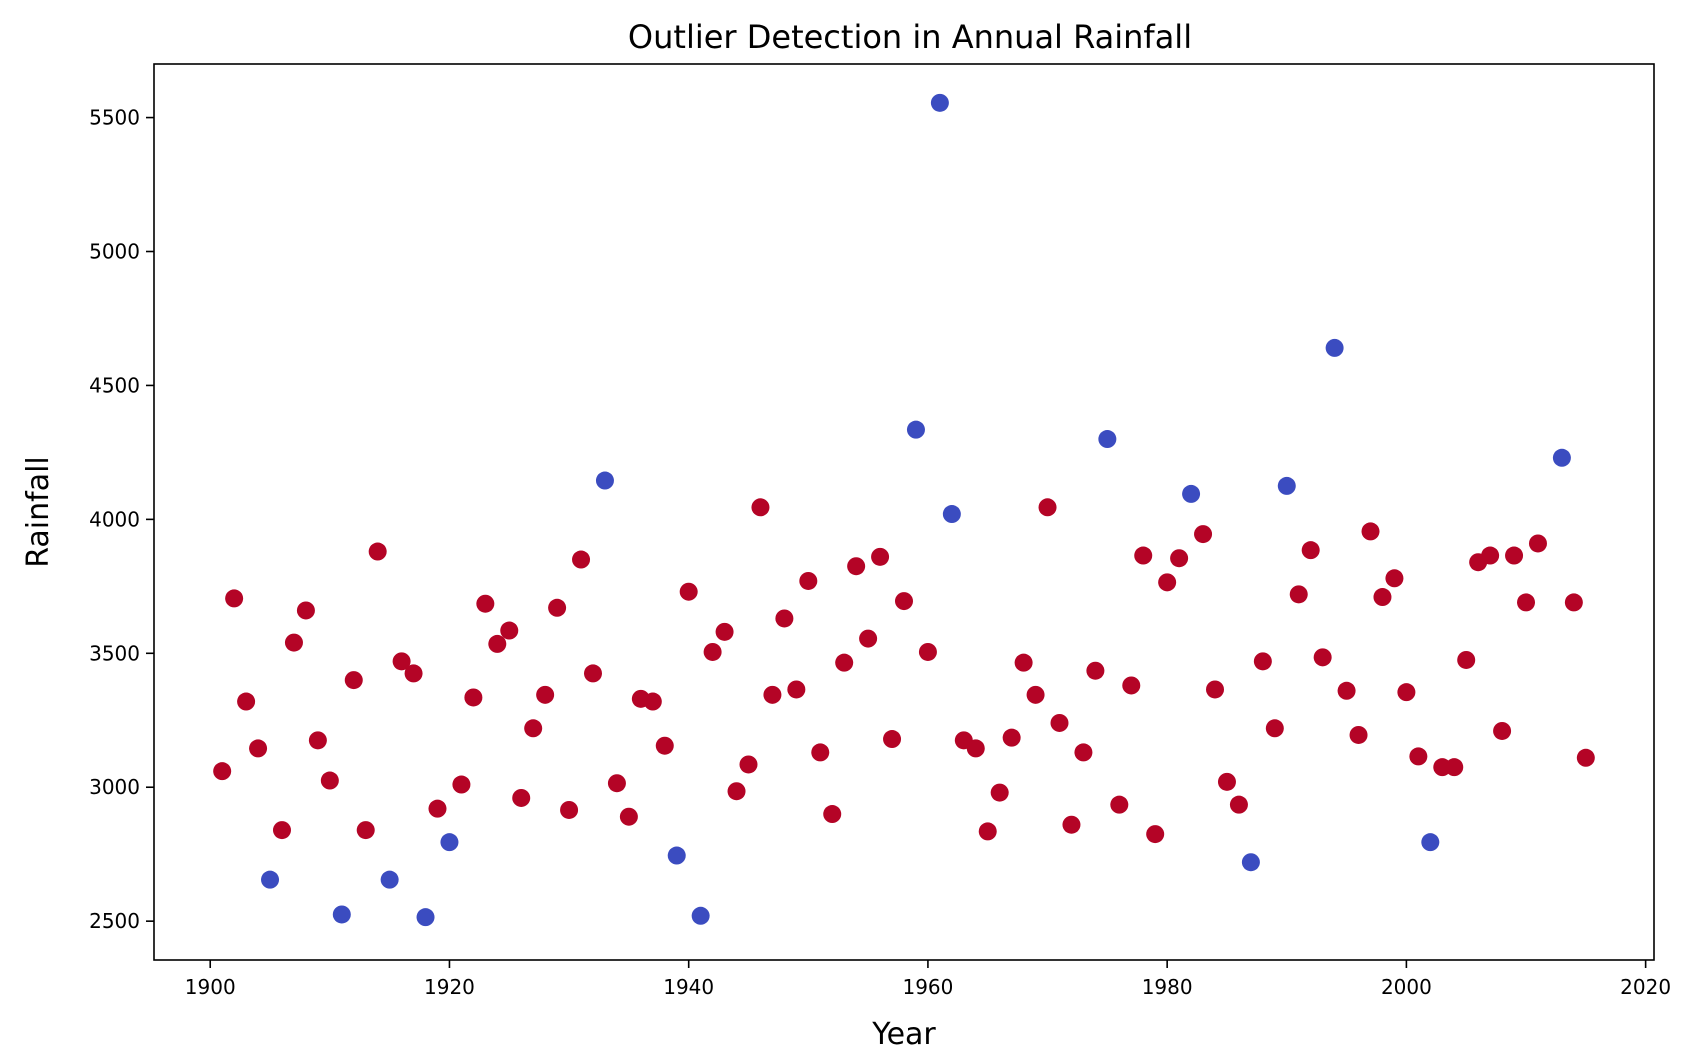 The image size is (1686, 1062). Describe the element at coordinates (114, 921) in the screenshot. I see `y-tick-label: 2500` at that location.